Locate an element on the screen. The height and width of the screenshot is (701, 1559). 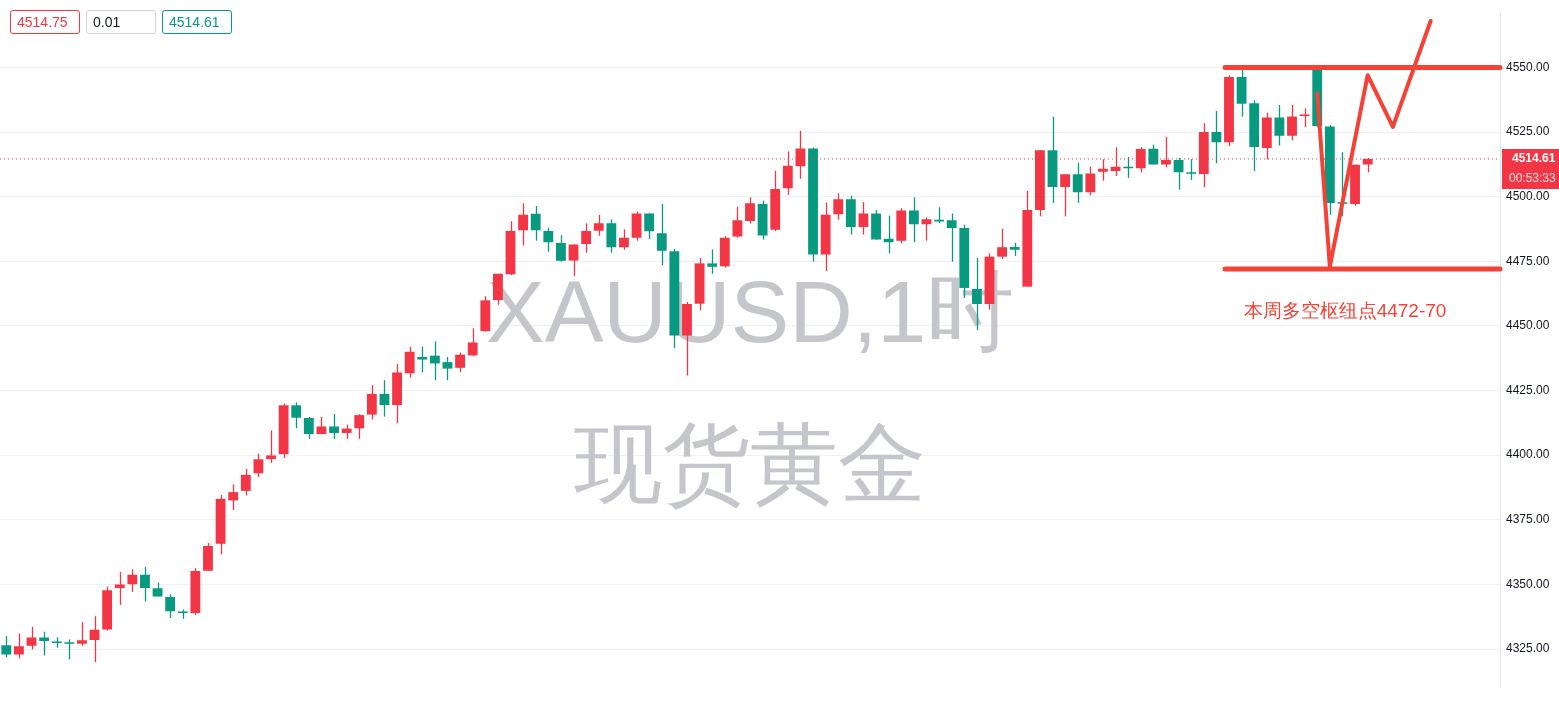
y-tick-label: 4500.00 is located at coordinates (1528, 196).